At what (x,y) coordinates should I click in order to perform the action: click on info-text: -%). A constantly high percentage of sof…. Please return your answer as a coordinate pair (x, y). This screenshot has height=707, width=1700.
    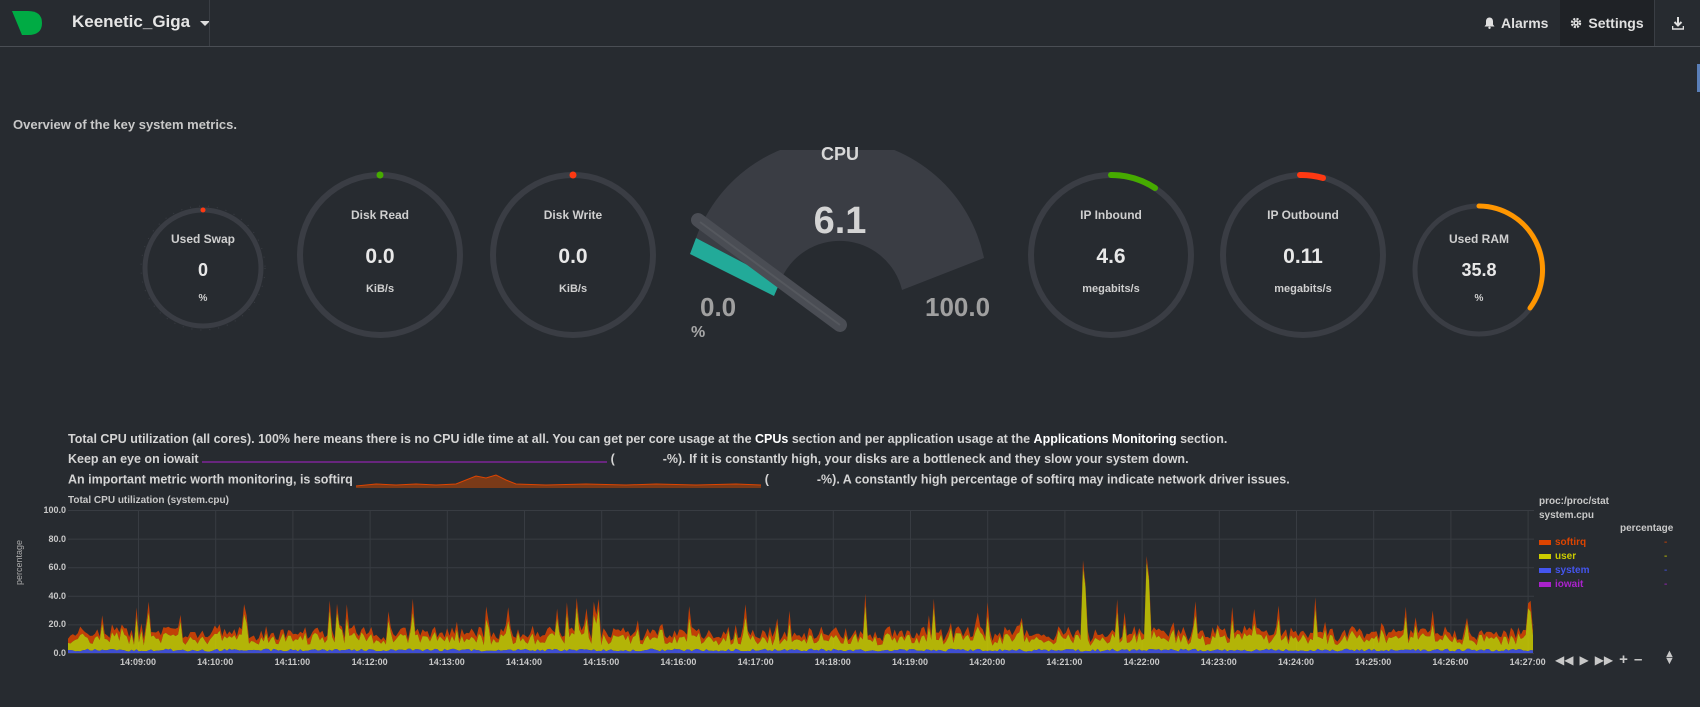
    Looking at the image, I should click on (1053, 479).